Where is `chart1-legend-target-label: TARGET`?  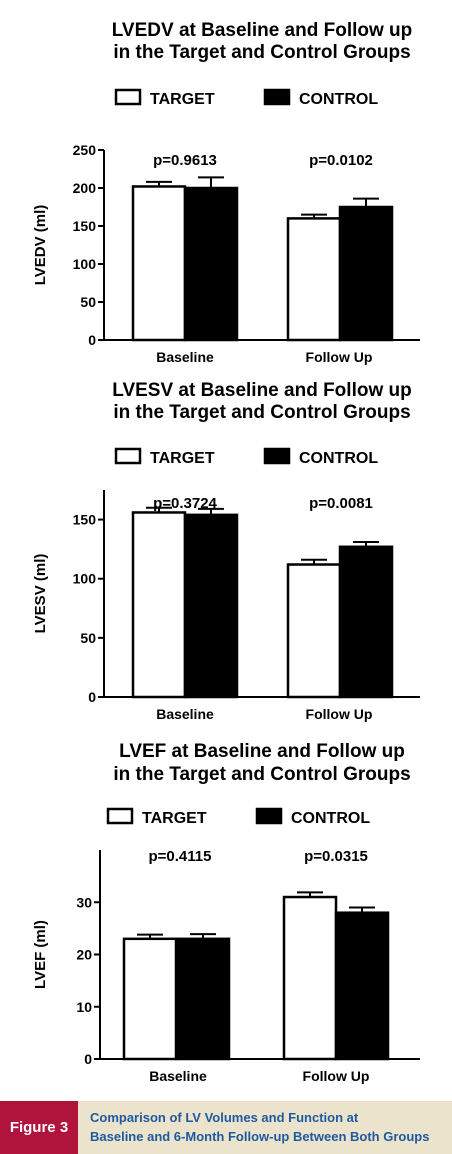 chart1-legend-target-label: TARGET is located at coordinates (182, 99).